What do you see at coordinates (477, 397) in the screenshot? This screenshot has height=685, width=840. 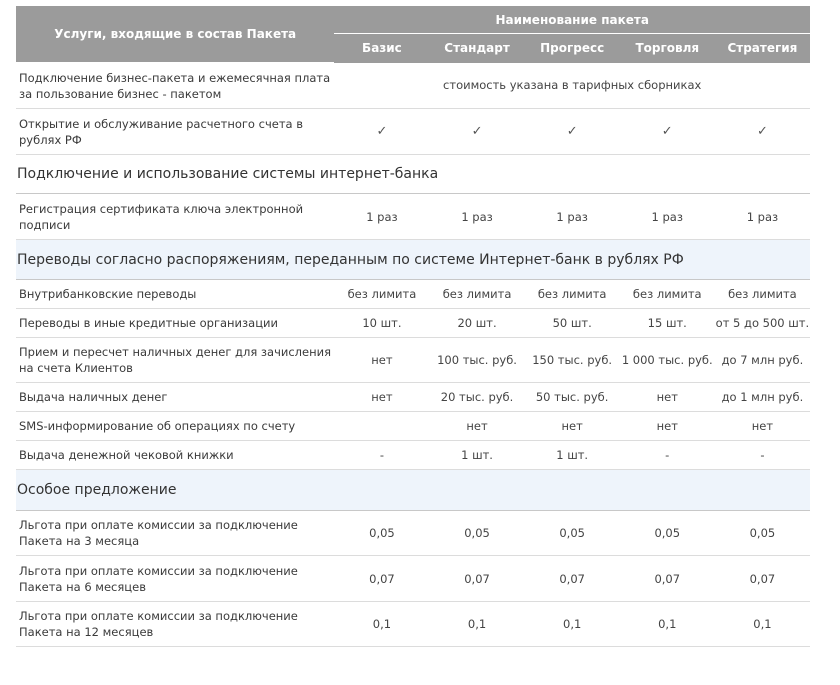 I see `cell-value: 20 тыс. руб.` at bounding box center [477, 397].